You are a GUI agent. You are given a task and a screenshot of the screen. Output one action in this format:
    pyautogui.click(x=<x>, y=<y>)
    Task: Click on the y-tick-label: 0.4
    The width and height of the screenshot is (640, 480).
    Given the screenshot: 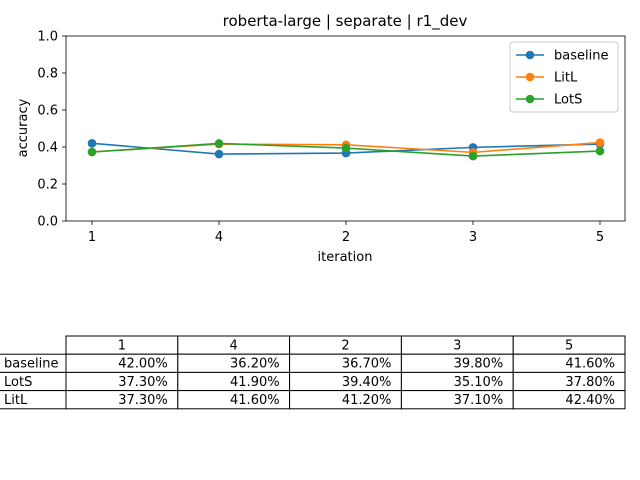 What is the action you would take?
    pyautogui.click(x=47, y=148)
    